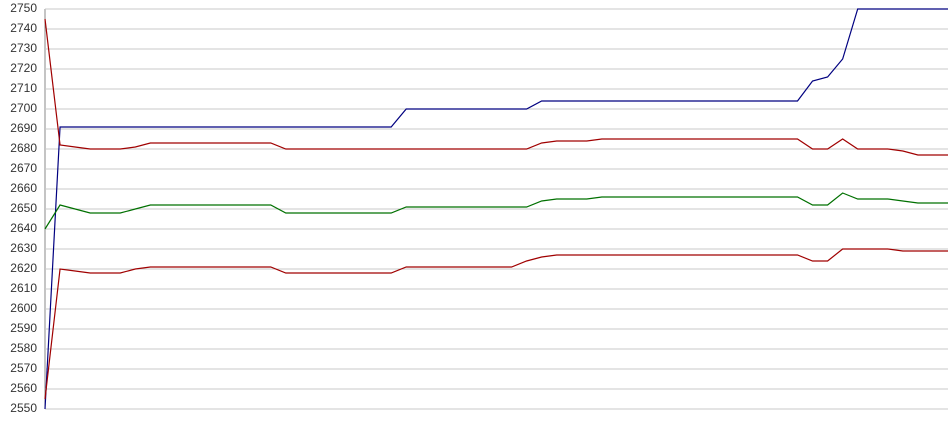 The height and width of the screenshot is (435, 950). What do you see at coordinates (23, 68) in the screenshot?
I see `y-tick-label: 2720` at bounding box center [23, 68].